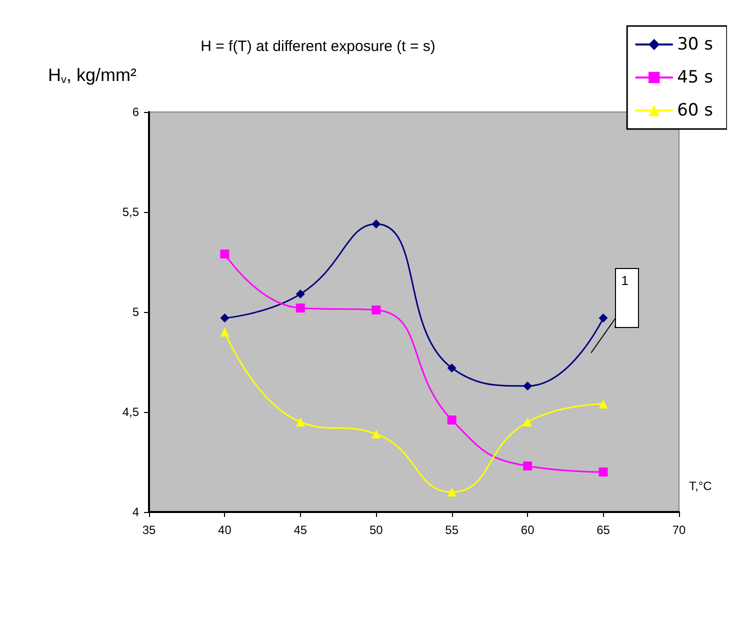 This screenshot has width=735, height=622. Describe the element at coordinates (452, 530) in the screenshot. I see `x-tick-label: 55` at that location.